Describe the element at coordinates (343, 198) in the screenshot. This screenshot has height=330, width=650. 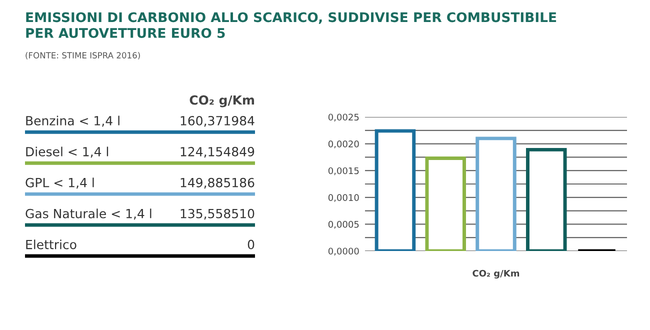
I see `y-tick-label: 0,0010` at that location.